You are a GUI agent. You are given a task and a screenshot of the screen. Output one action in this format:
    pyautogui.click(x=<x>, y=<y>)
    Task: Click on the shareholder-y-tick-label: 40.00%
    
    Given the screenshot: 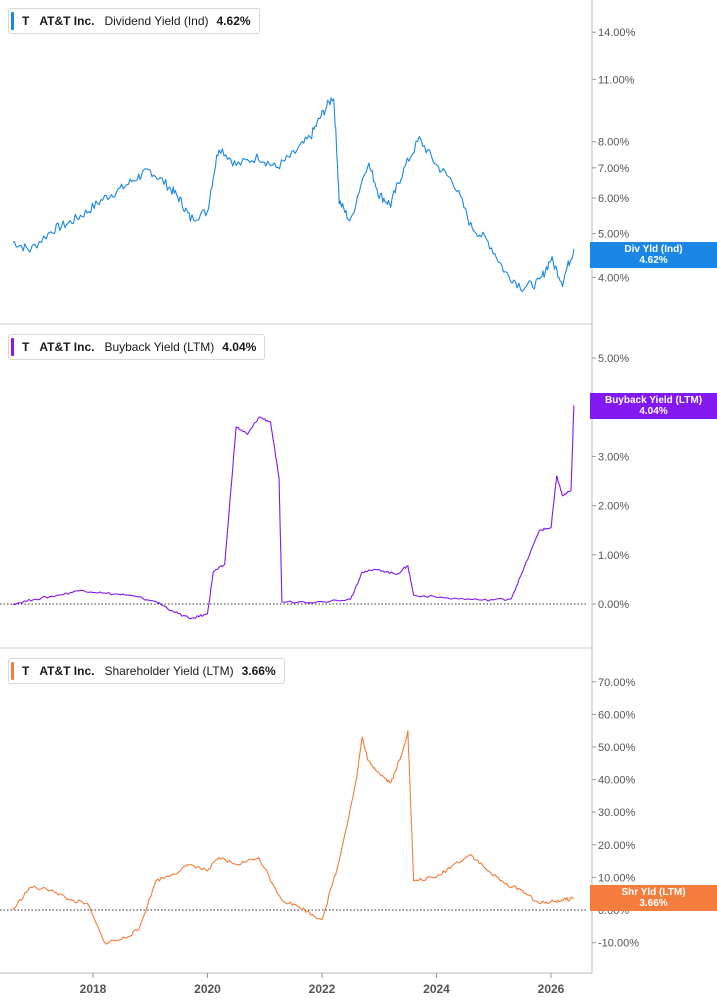 What is the action you would take?
    pyautogui.click(x=617, y=781)
    